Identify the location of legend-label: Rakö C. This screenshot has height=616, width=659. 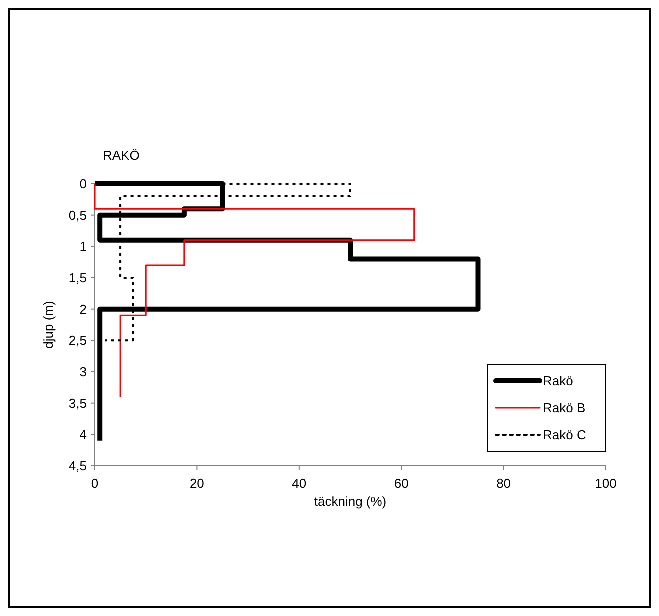
(564, 435).